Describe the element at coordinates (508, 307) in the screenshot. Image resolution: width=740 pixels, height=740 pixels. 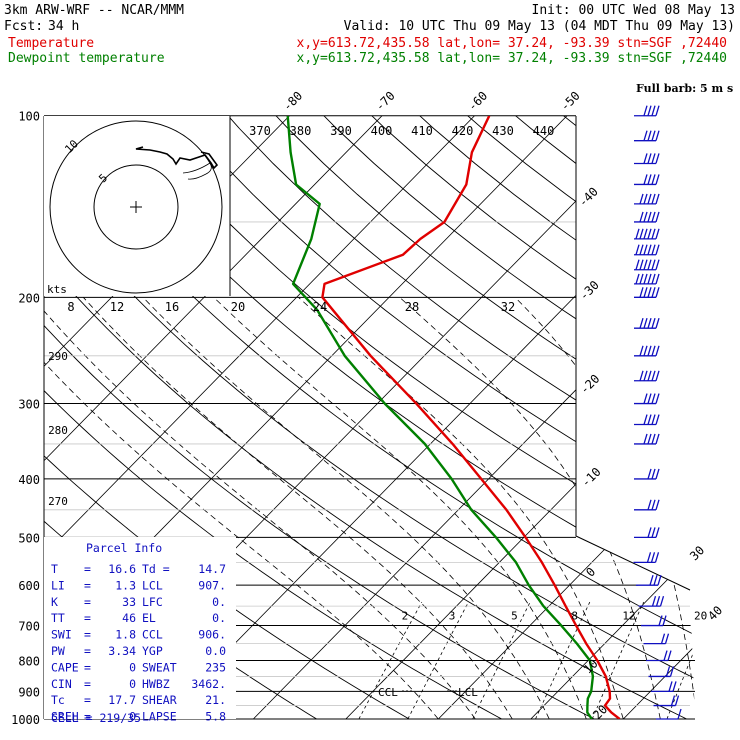
I see `axis-tick-label: 32` at that location.